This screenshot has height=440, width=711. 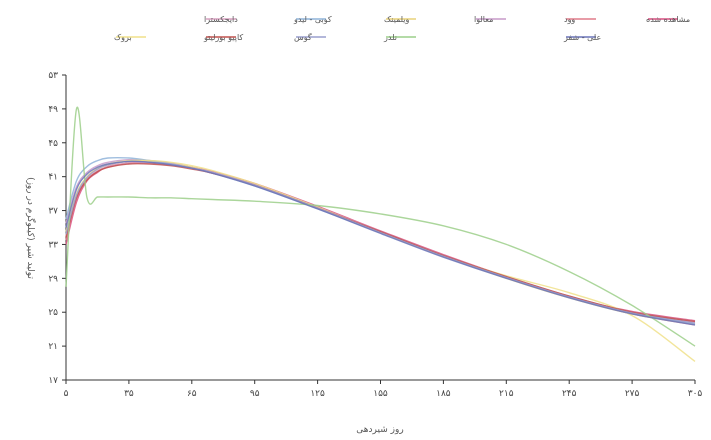 I want to click on x-tick-label: ۲۷۵, so click(x=632, y=394).